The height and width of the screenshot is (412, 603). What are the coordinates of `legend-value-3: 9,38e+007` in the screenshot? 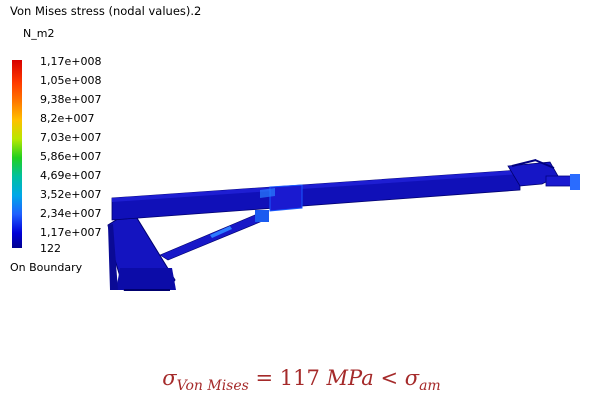 It's located at (71, 99).